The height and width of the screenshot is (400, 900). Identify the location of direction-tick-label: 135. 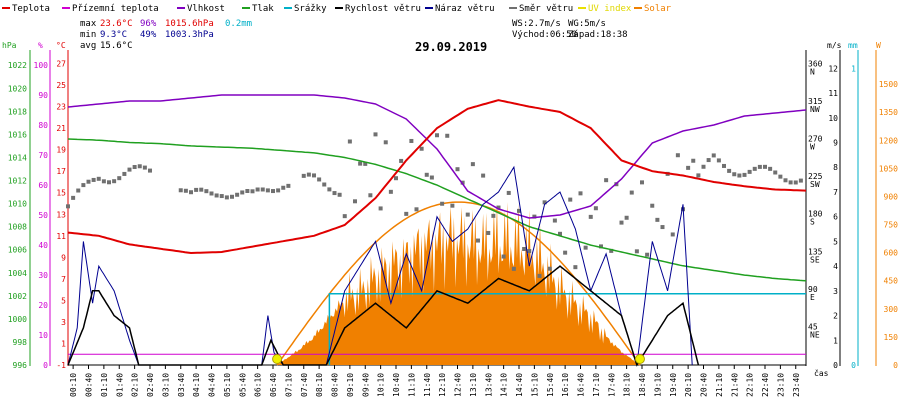
(815, 251).